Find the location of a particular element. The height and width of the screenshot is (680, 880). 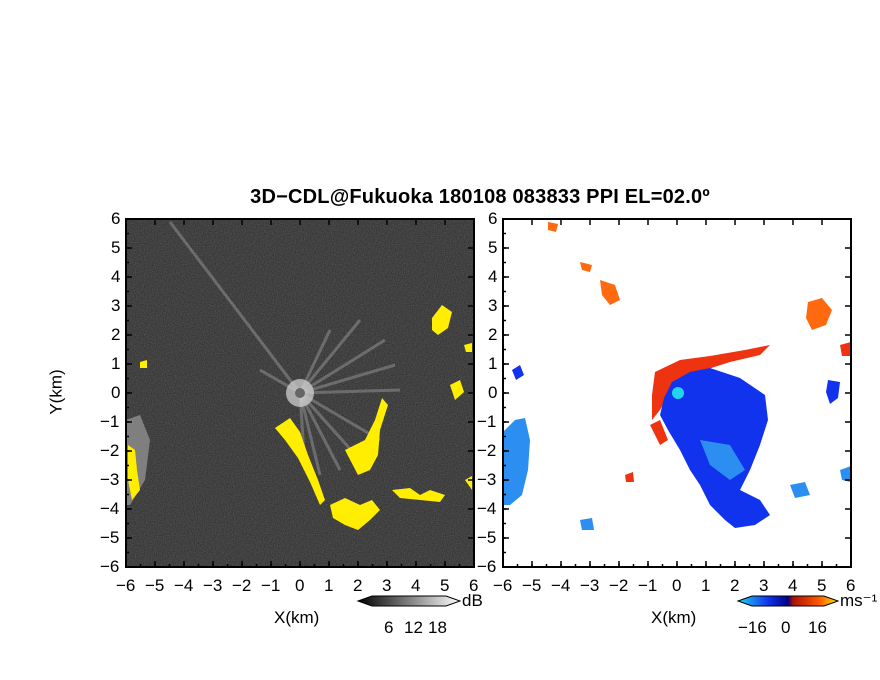

yellow-echoes is located at coordinates (300, 417).